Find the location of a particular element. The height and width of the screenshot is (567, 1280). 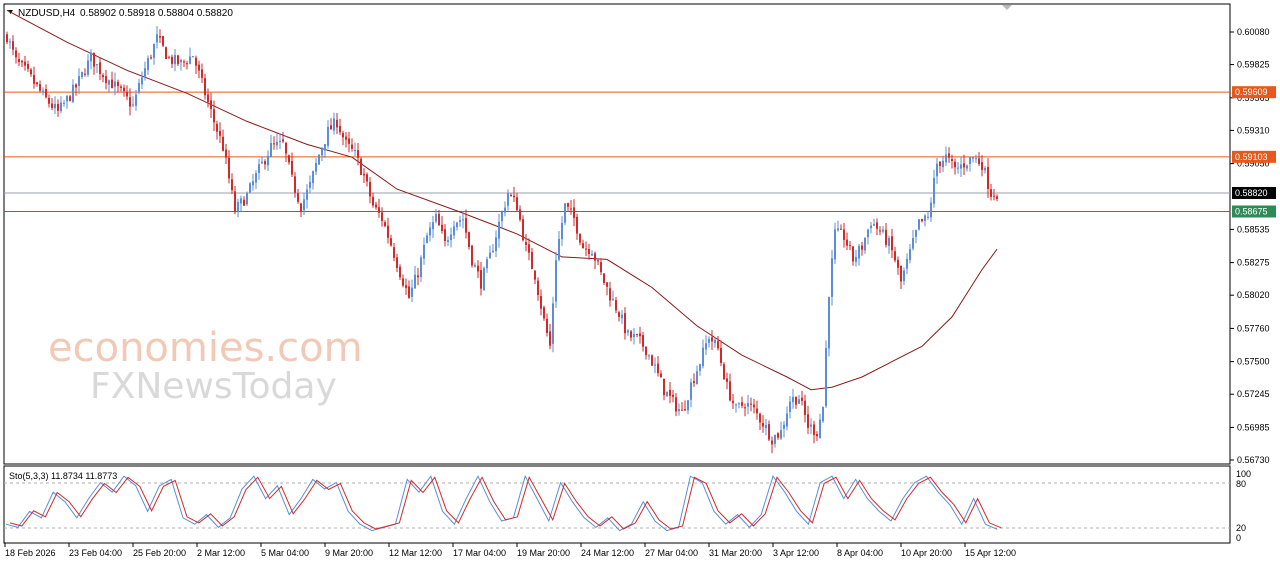

level-badge-label: 0.59103 is located at coordinates (1251, 157).